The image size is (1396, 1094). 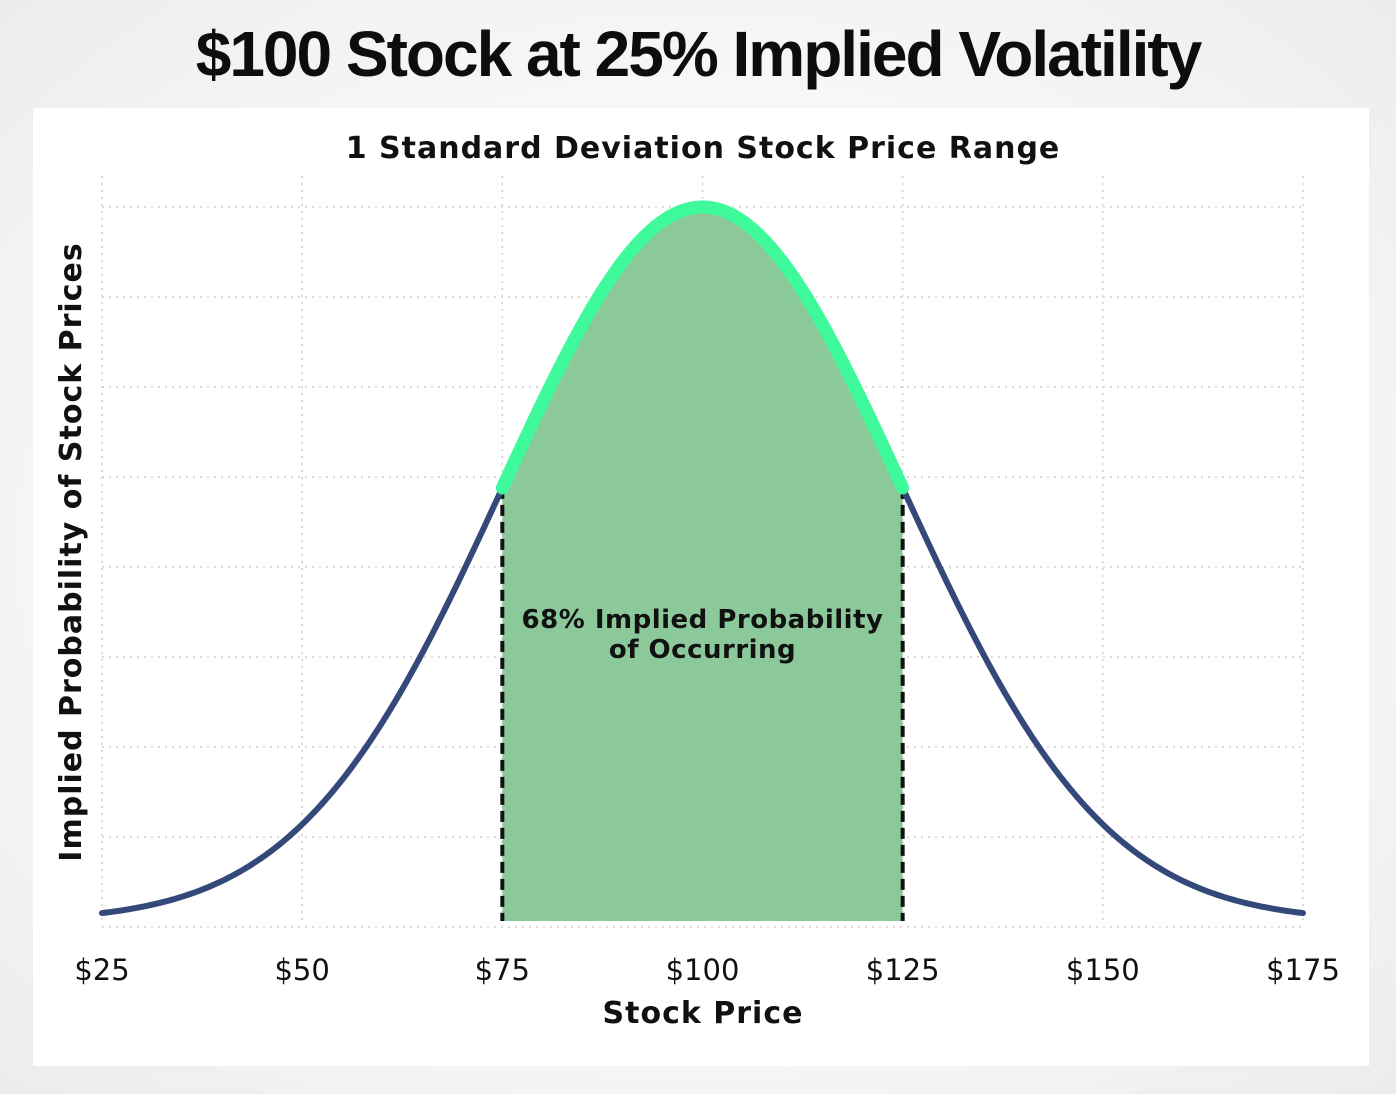 What do you see at coordinates (703, 970) in the screenshot?
I see `x-tick-label: $100` at bounding box center [703, 970].